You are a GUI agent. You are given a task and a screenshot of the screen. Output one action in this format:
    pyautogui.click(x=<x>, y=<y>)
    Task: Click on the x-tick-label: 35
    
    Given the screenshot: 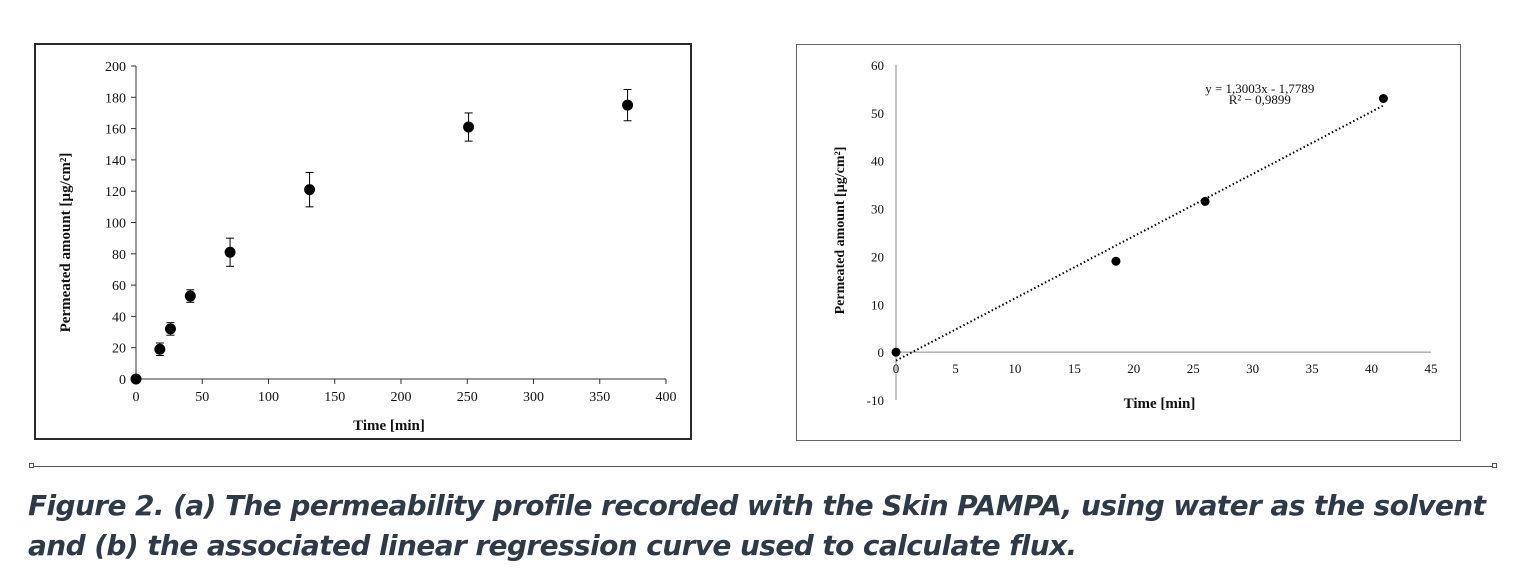 What is the action you would take?
    pyautogui.click(x=1312, y=368)
    